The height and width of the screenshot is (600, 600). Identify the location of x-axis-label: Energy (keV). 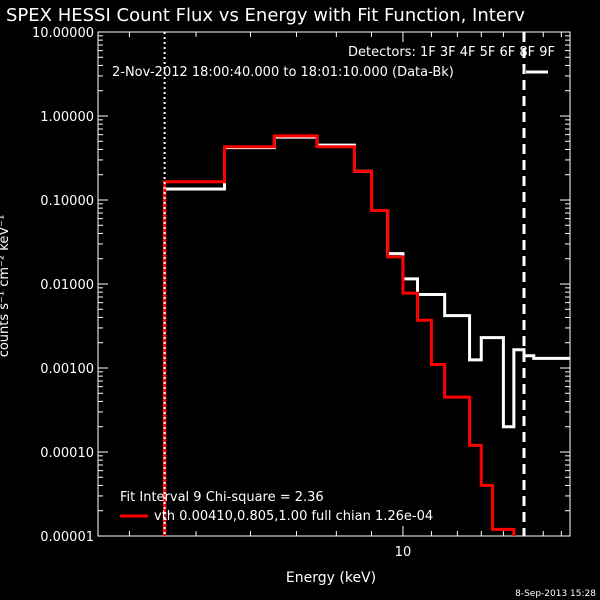
(331, 578).